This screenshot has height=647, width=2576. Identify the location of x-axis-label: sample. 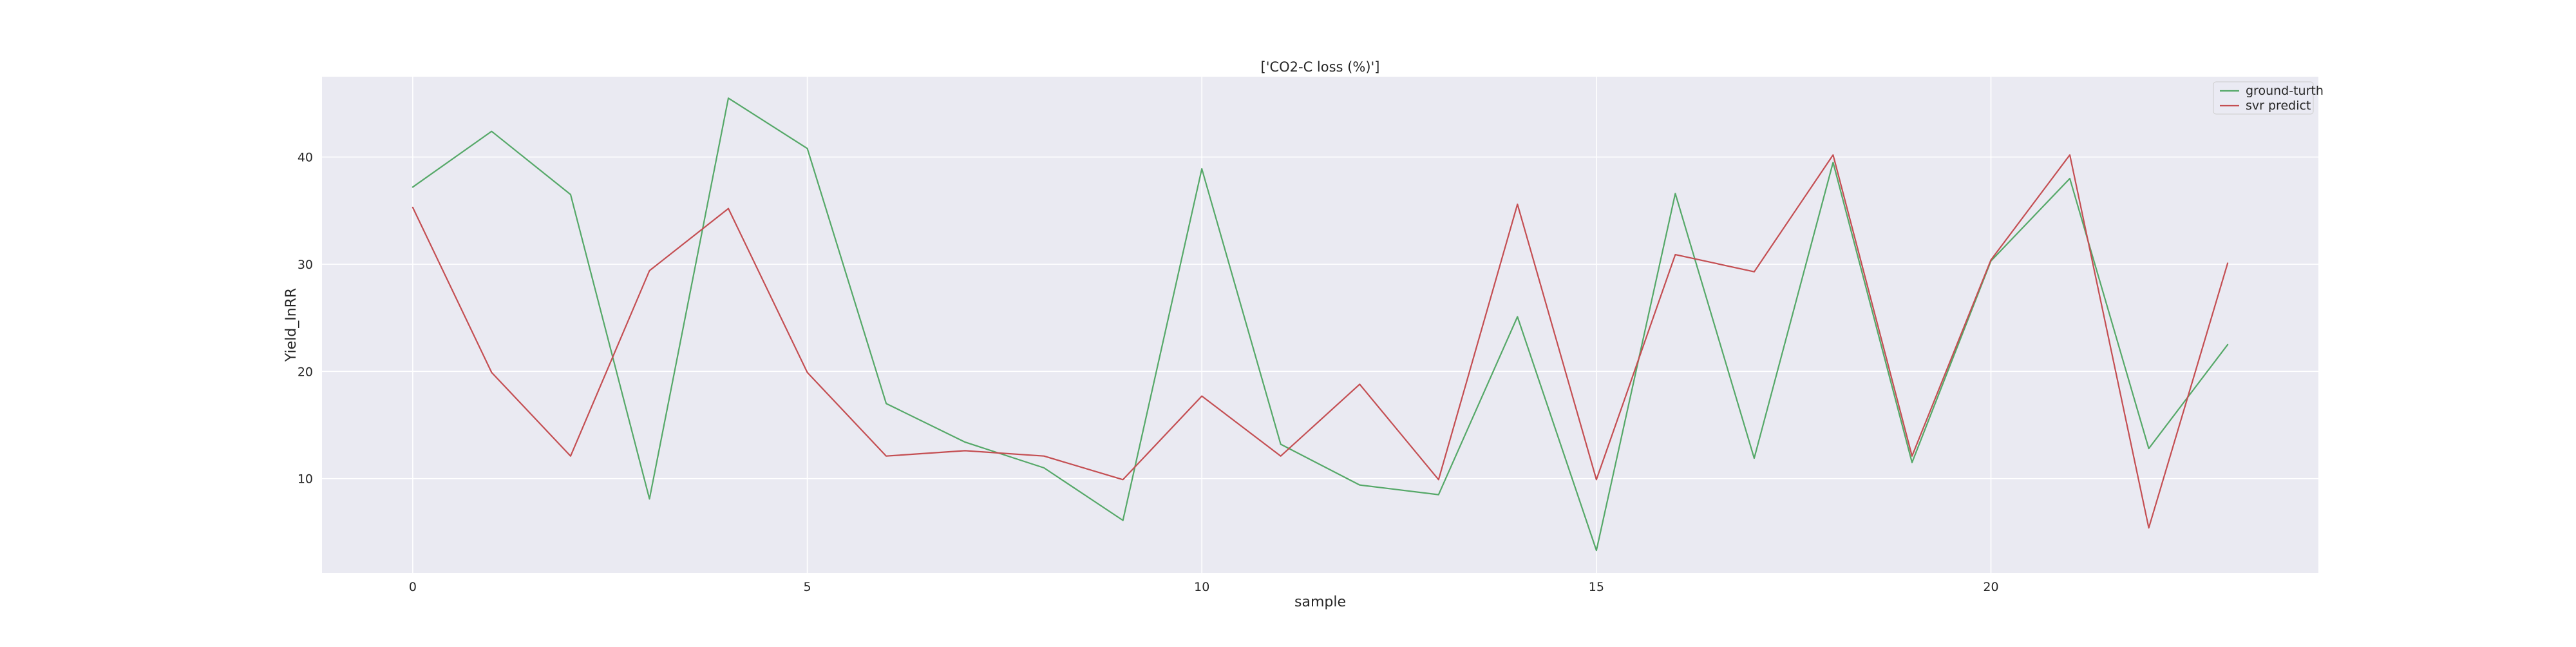
(1320, 602).